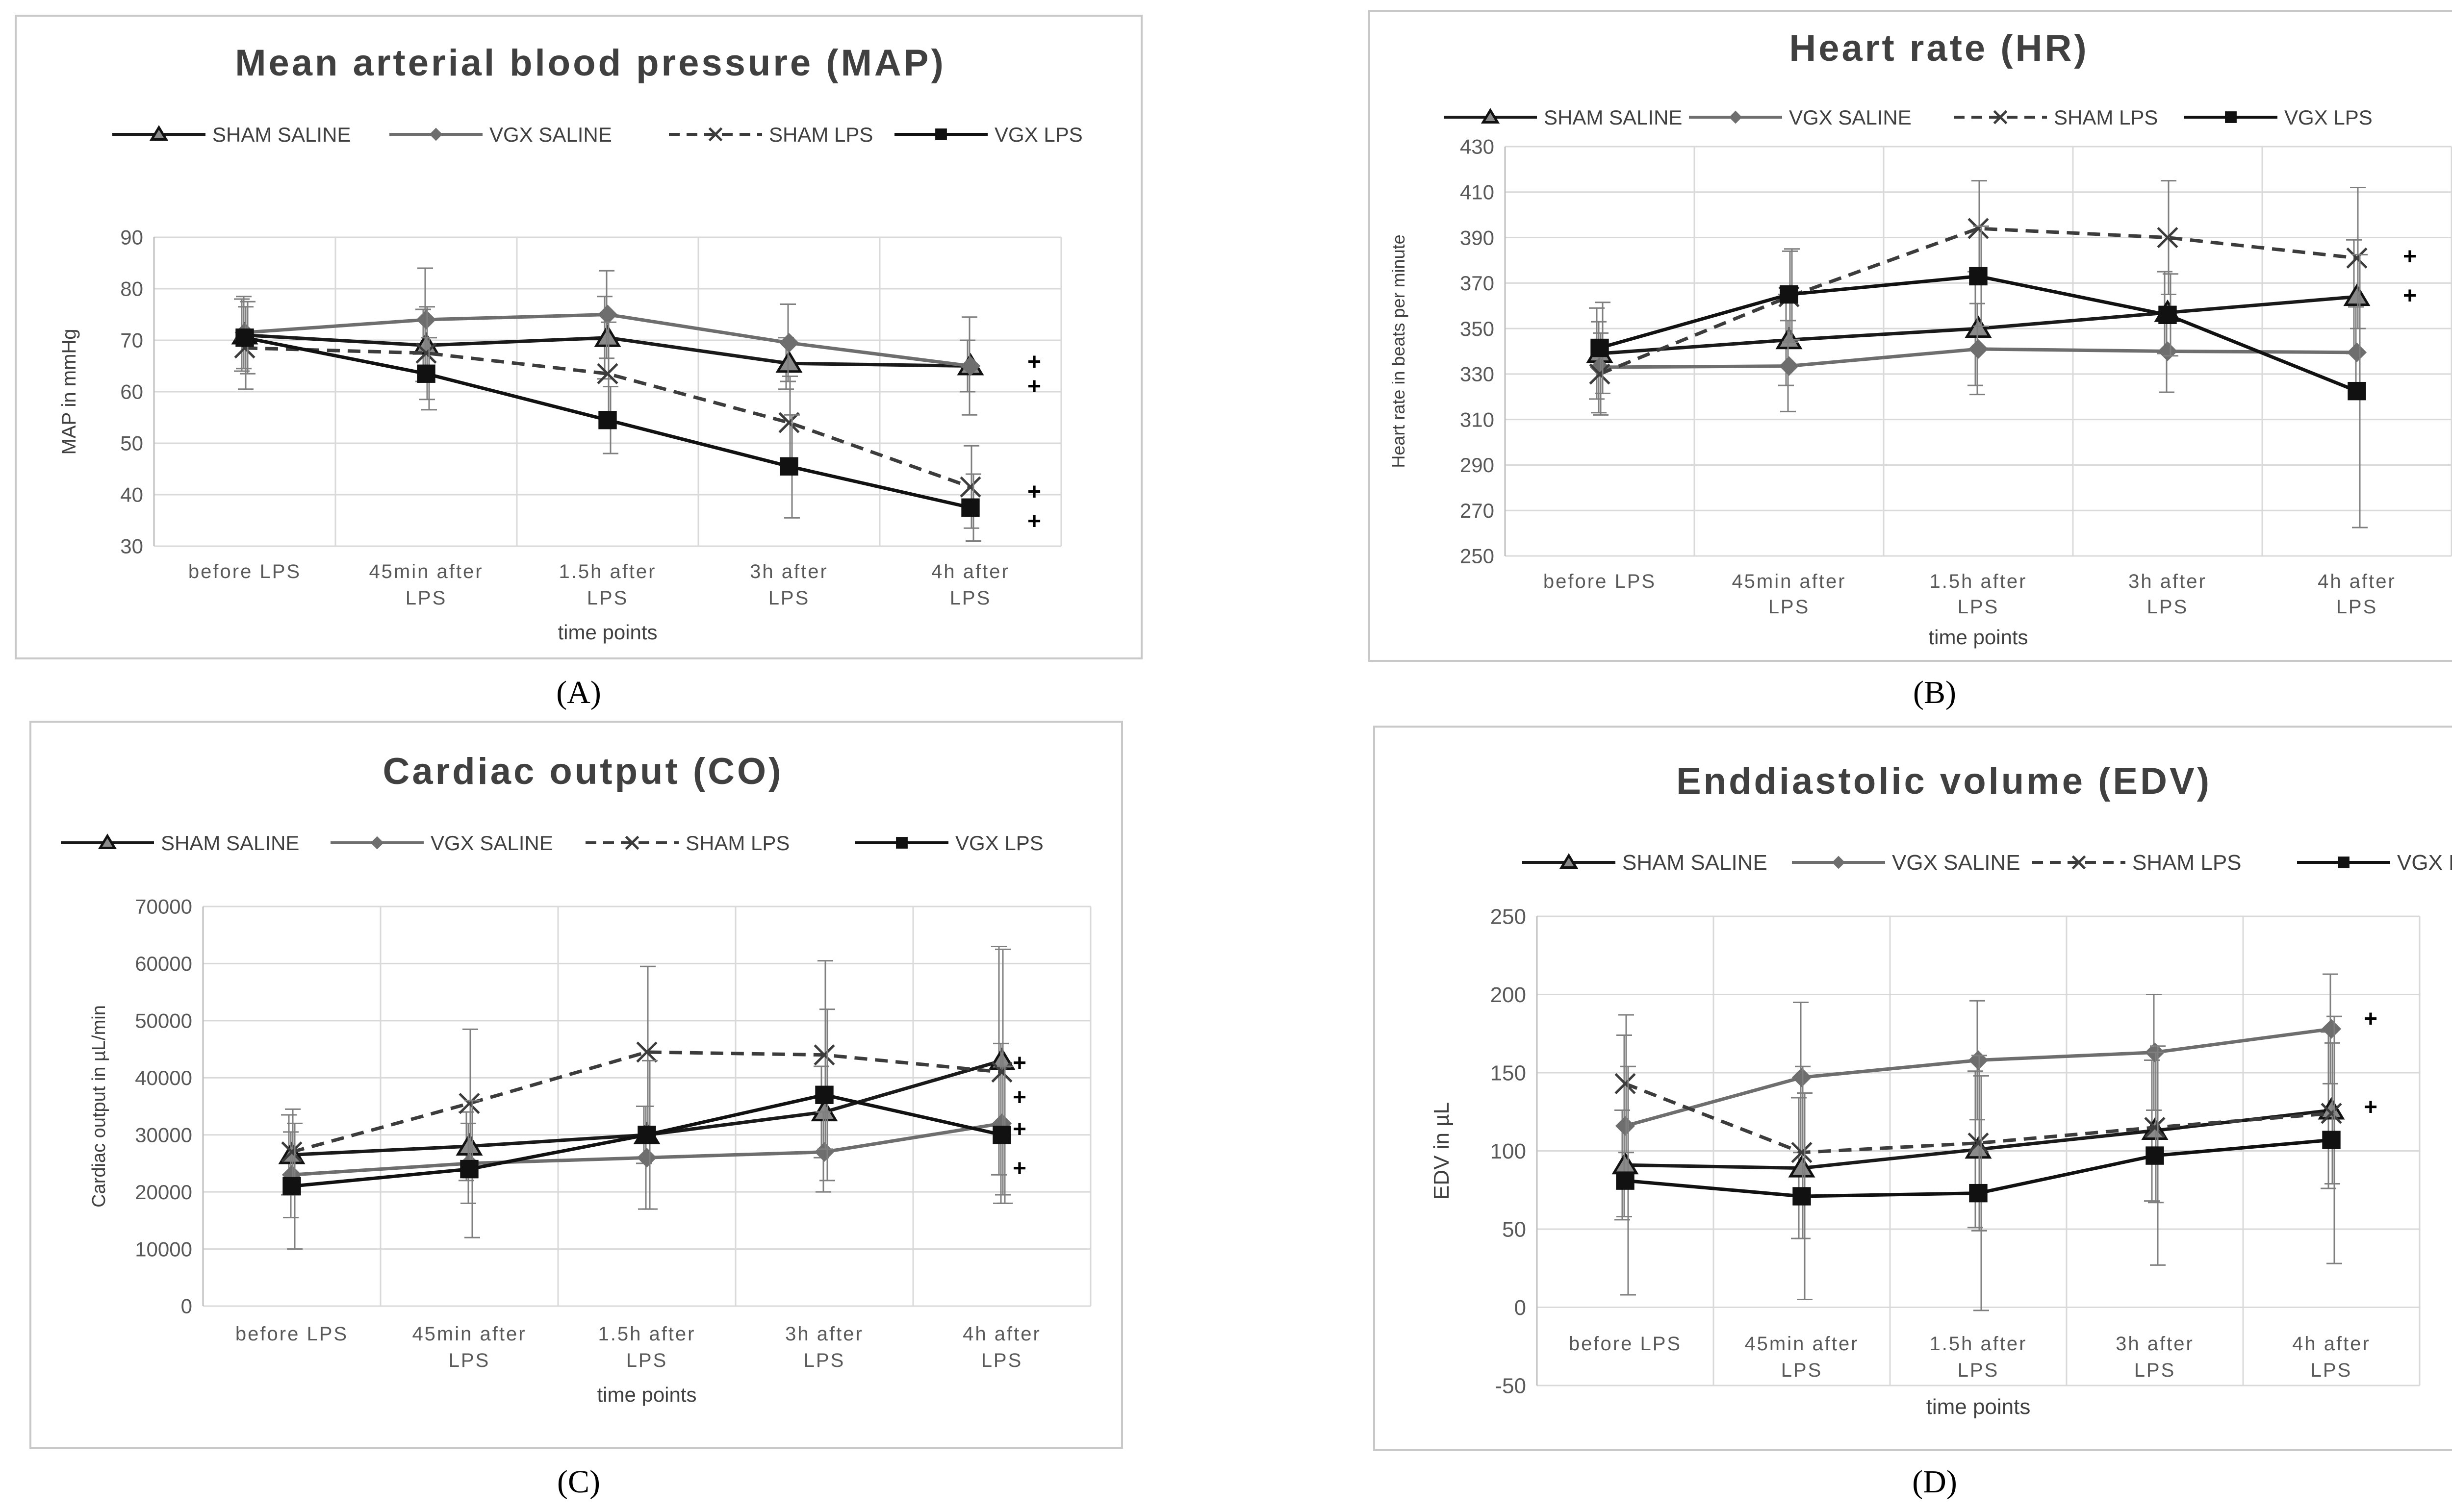 This screenshot has height=1512, width=2452. I want to click on y-tick-label: 30000, so click(163, 1134).